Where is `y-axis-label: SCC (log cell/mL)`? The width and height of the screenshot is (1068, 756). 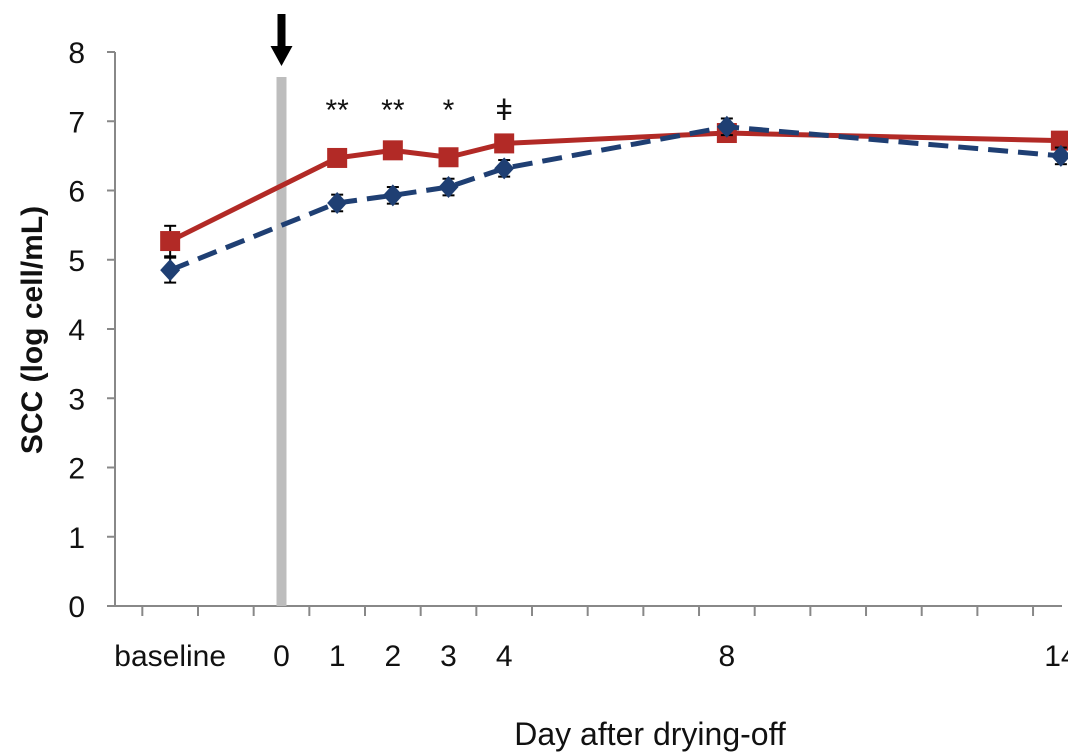 y-axis-label: SCC (log cell/mL) is located at coordinates (32, 330).